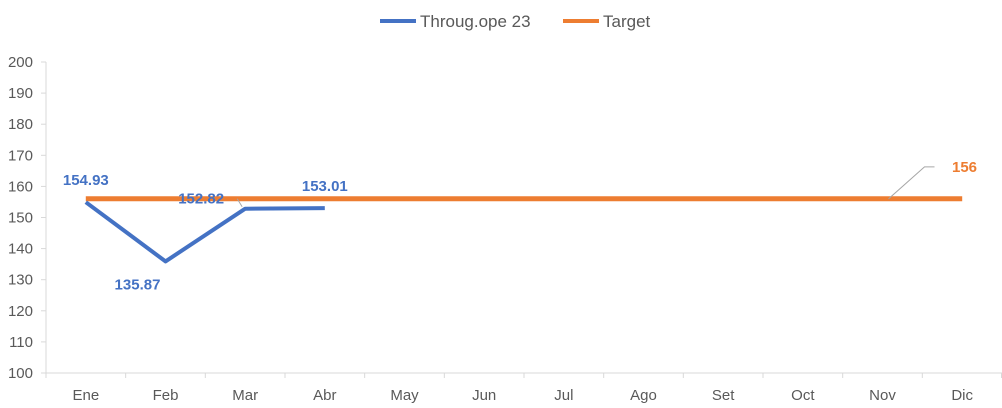 Image resolution: width=1002 pixels, height=408 pixels. Describe the element at coordinates (484, 395) in the screenshot. I see `x-tick-label: Jun` at that location.